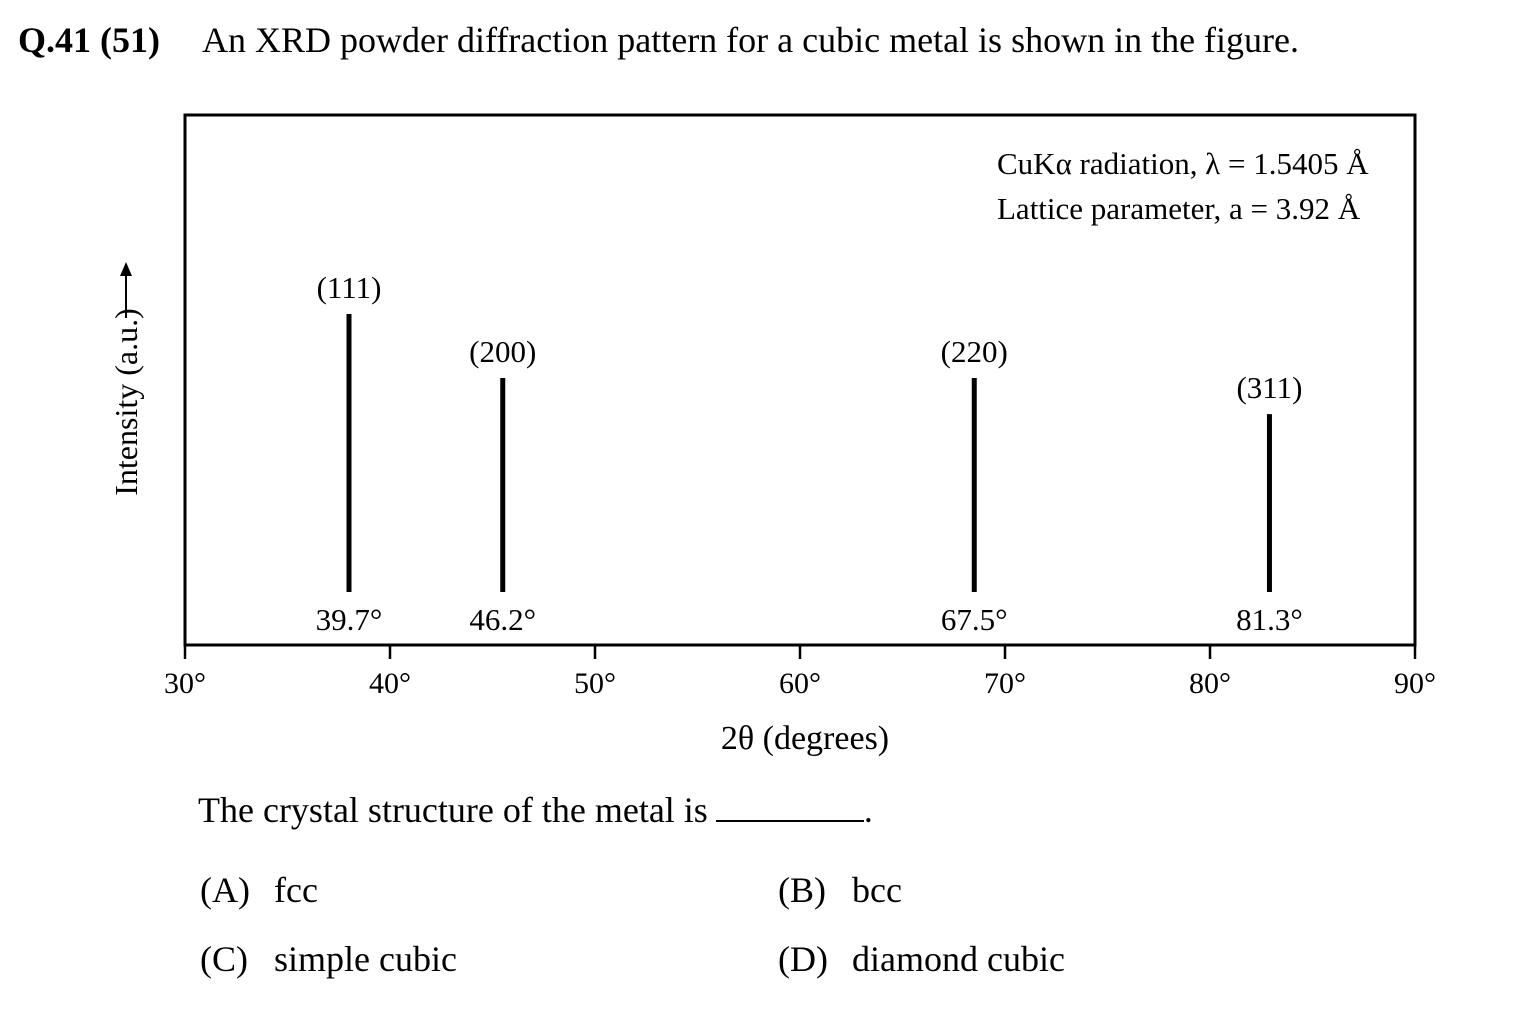 This screenshot has width=1536, height=1024. I want to click on option-c: (C) simple cubic, so click(328, 959).